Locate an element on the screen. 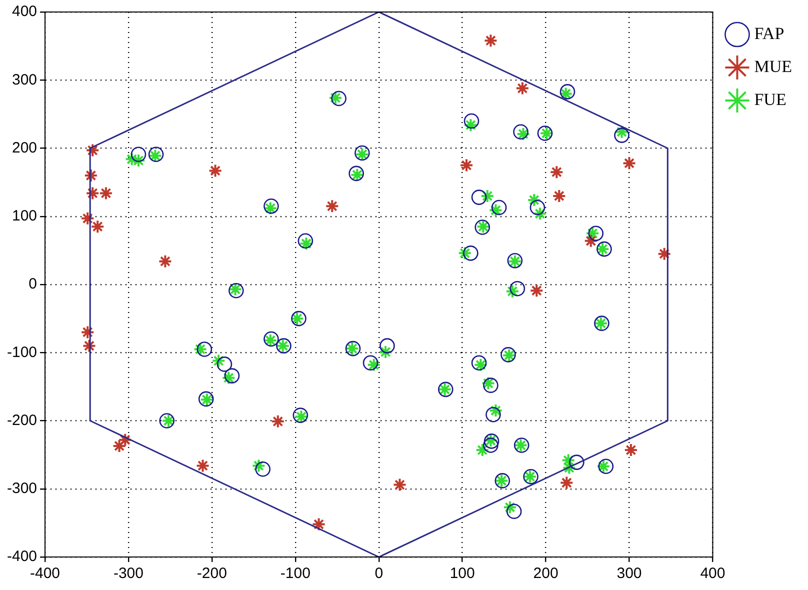  x-tick-label: -400 is located at coordinates (45, 573).